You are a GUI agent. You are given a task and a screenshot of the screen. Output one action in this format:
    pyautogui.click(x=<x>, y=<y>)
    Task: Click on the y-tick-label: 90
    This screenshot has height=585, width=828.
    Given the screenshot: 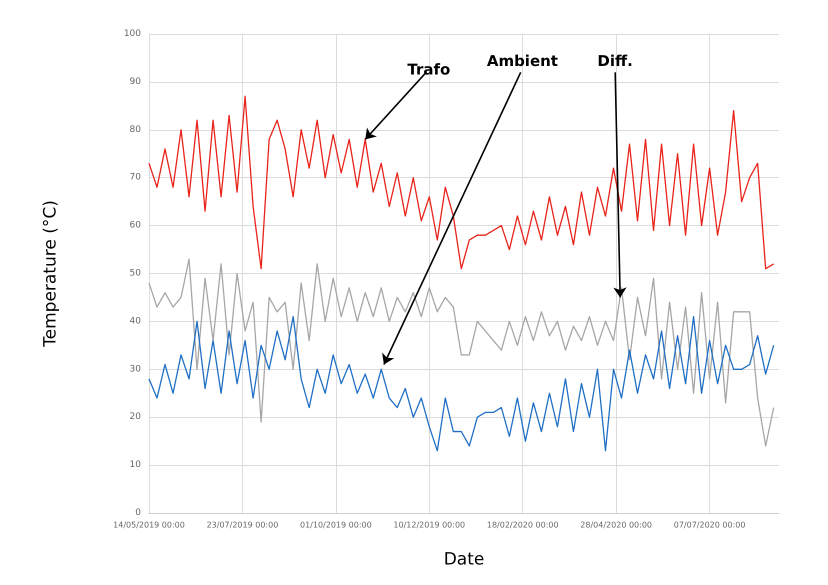 What is the action you would take?
    pyautogui.click(x=136, y=81)
    